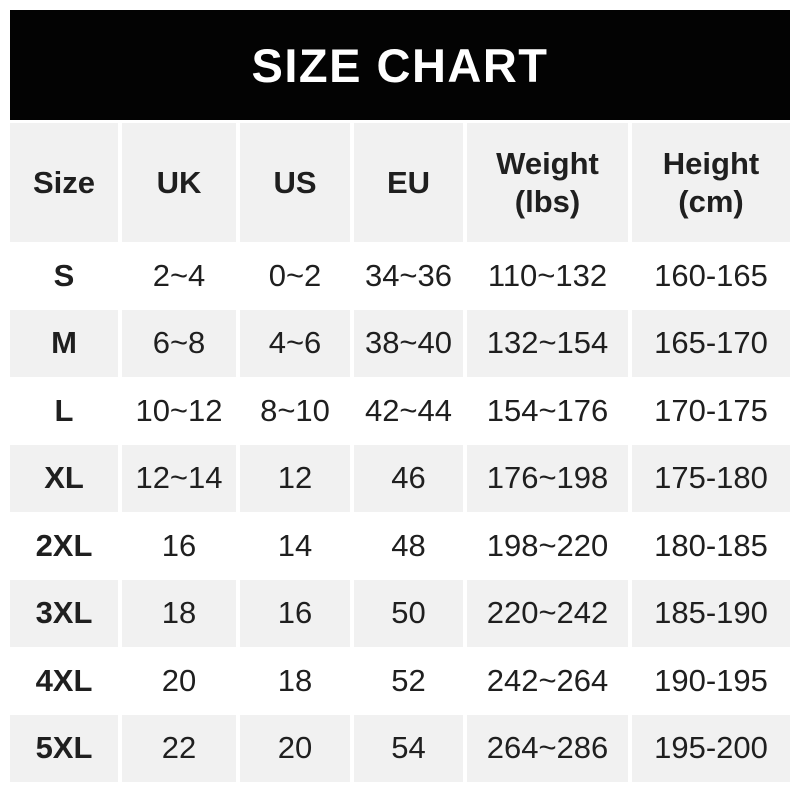  I want to click on weight-value: 198~220, so click(547, 546).